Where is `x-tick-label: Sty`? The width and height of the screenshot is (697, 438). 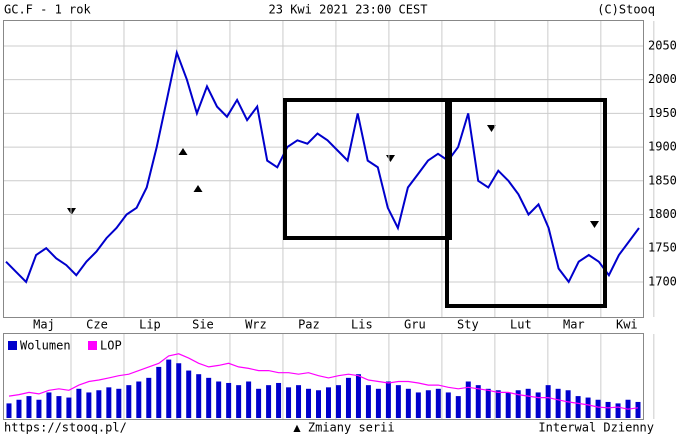 x-tick-label: Sty is located at coordinates (468, 325).